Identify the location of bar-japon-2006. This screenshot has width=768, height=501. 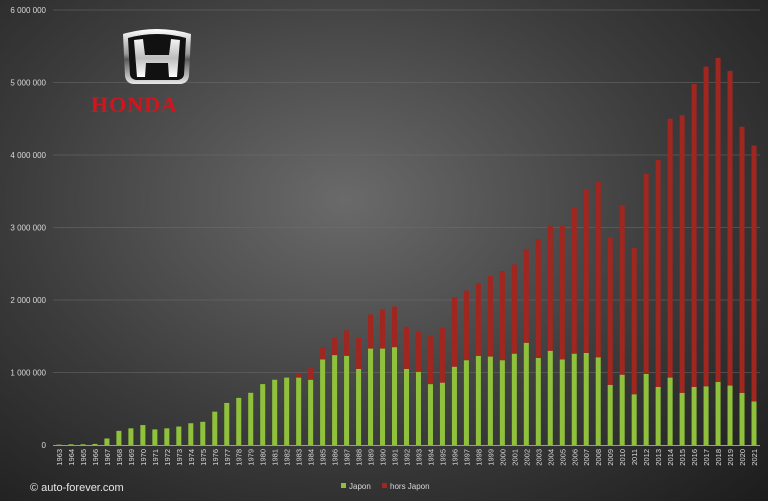
(574, 399).